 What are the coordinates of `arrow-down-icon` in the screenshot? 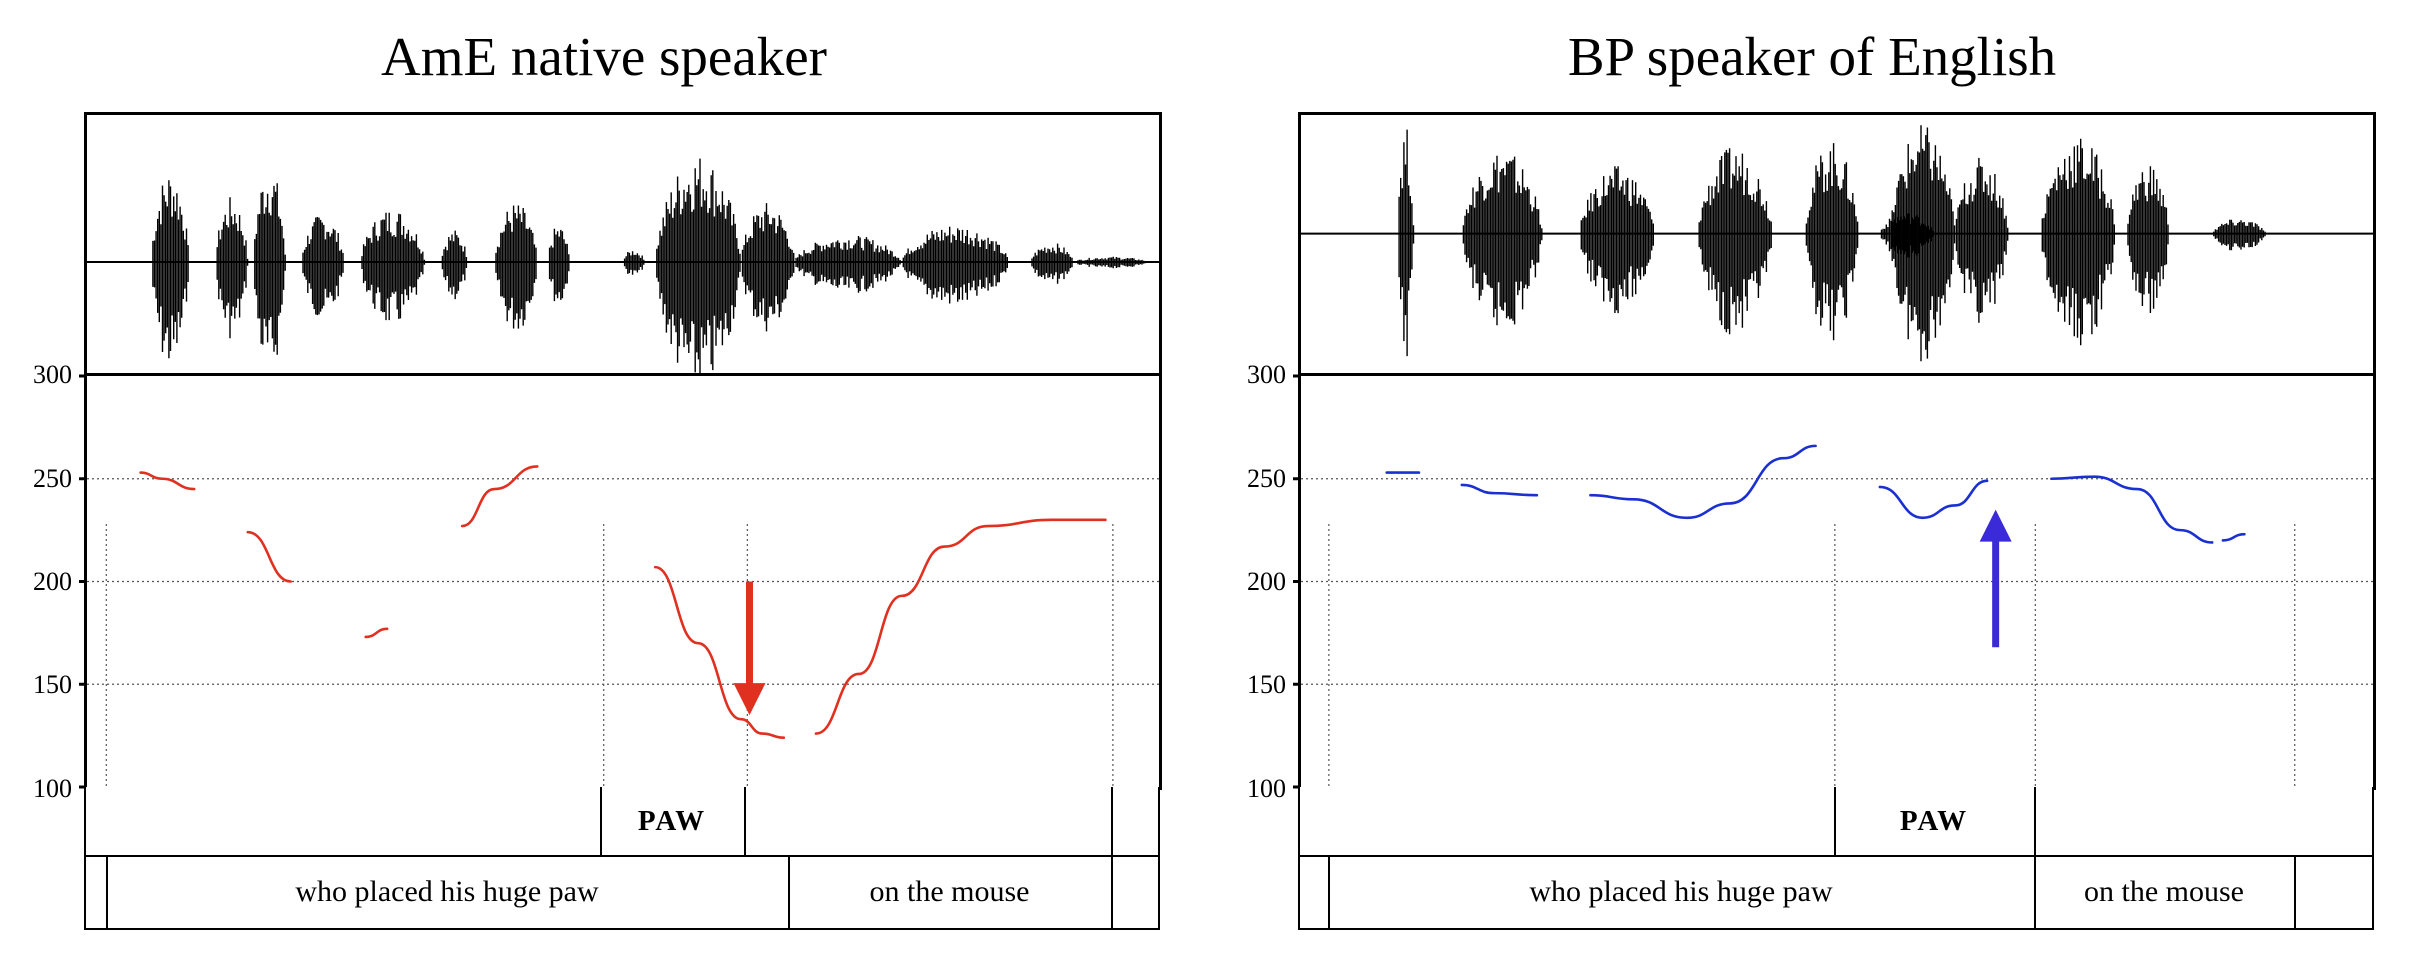 It's located at (749, 699).